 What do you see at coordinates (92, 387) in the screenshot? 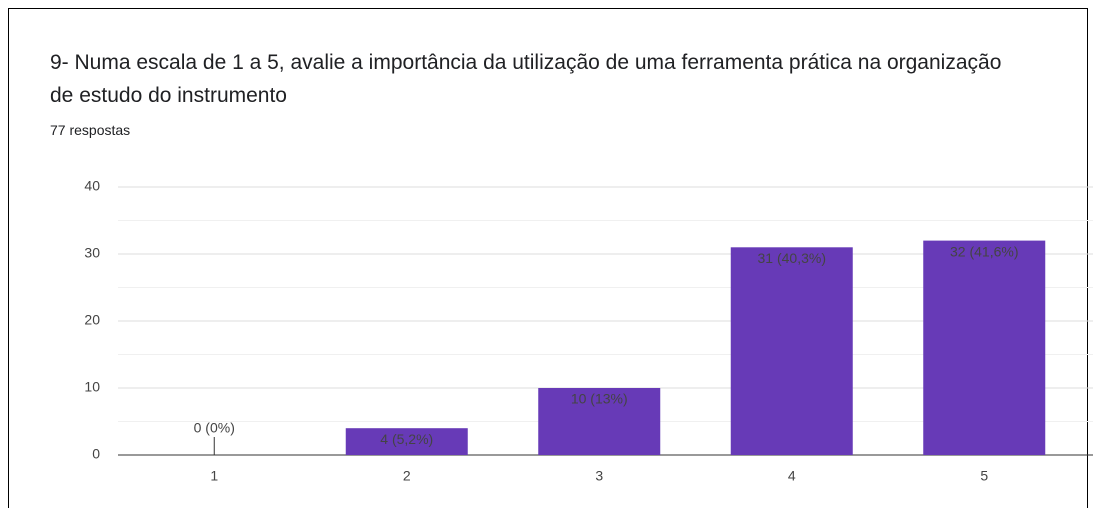
I see `y-tick-label: 10` at bounding box center [92, 387].